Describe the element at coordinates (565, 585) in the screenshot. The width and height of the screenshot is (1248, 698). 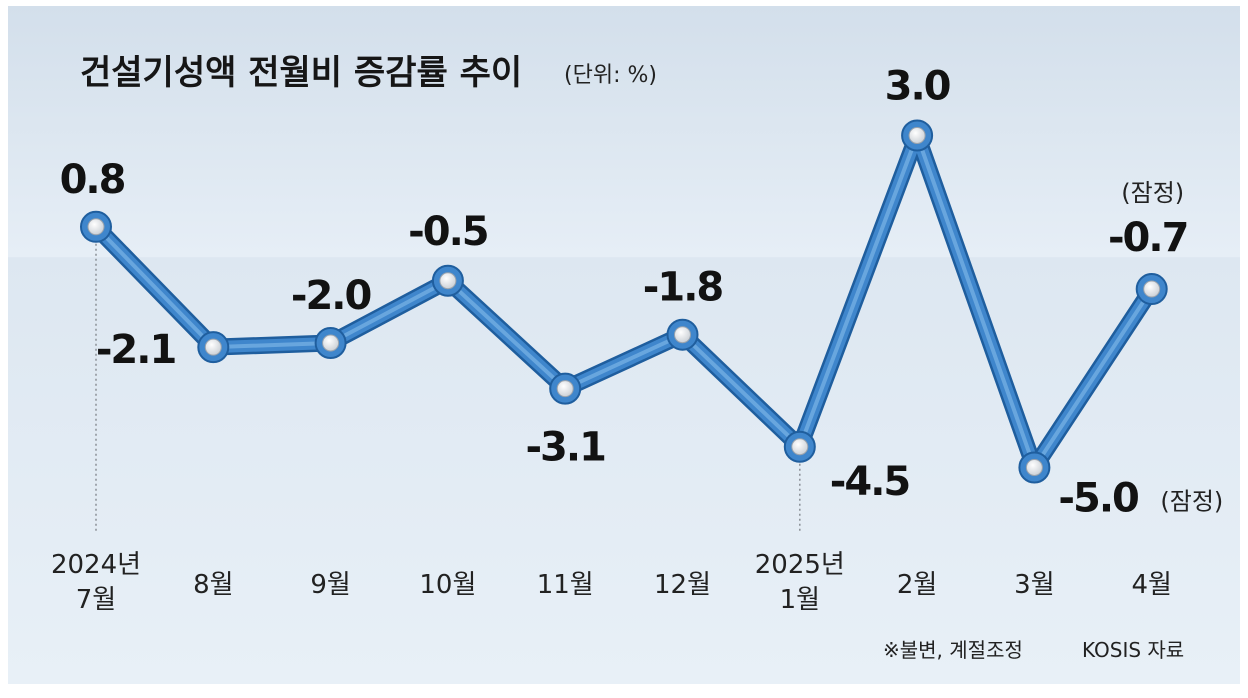
I see `x-tick-label: 11월` at that location.